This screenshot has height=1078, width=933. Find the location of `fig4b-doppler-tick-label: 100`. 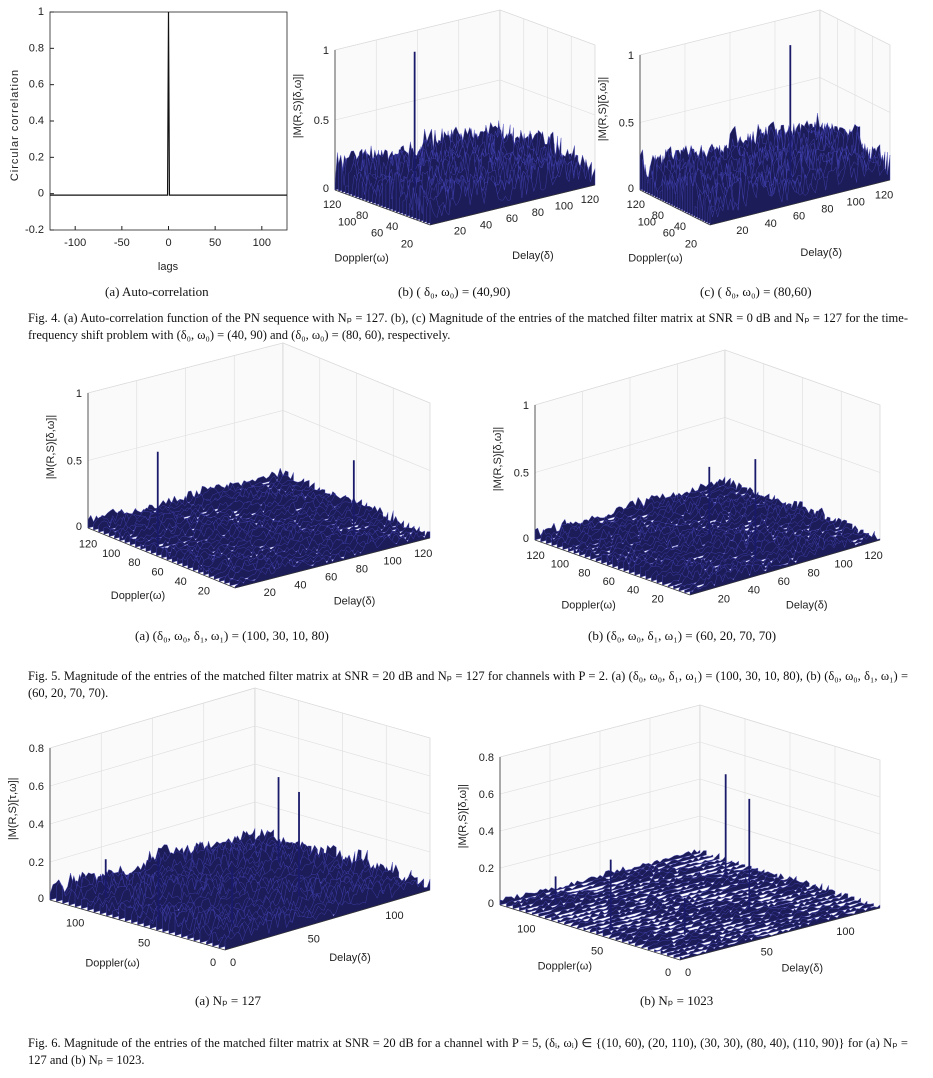

fig4b-doppler-tick-label: 100 is located at coordinates (347, 222).